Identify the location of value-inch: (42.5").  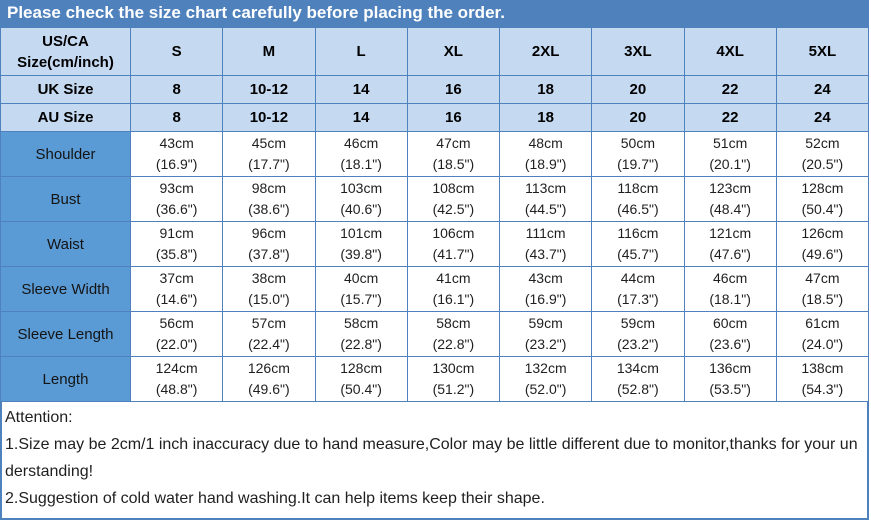
(453, 209).